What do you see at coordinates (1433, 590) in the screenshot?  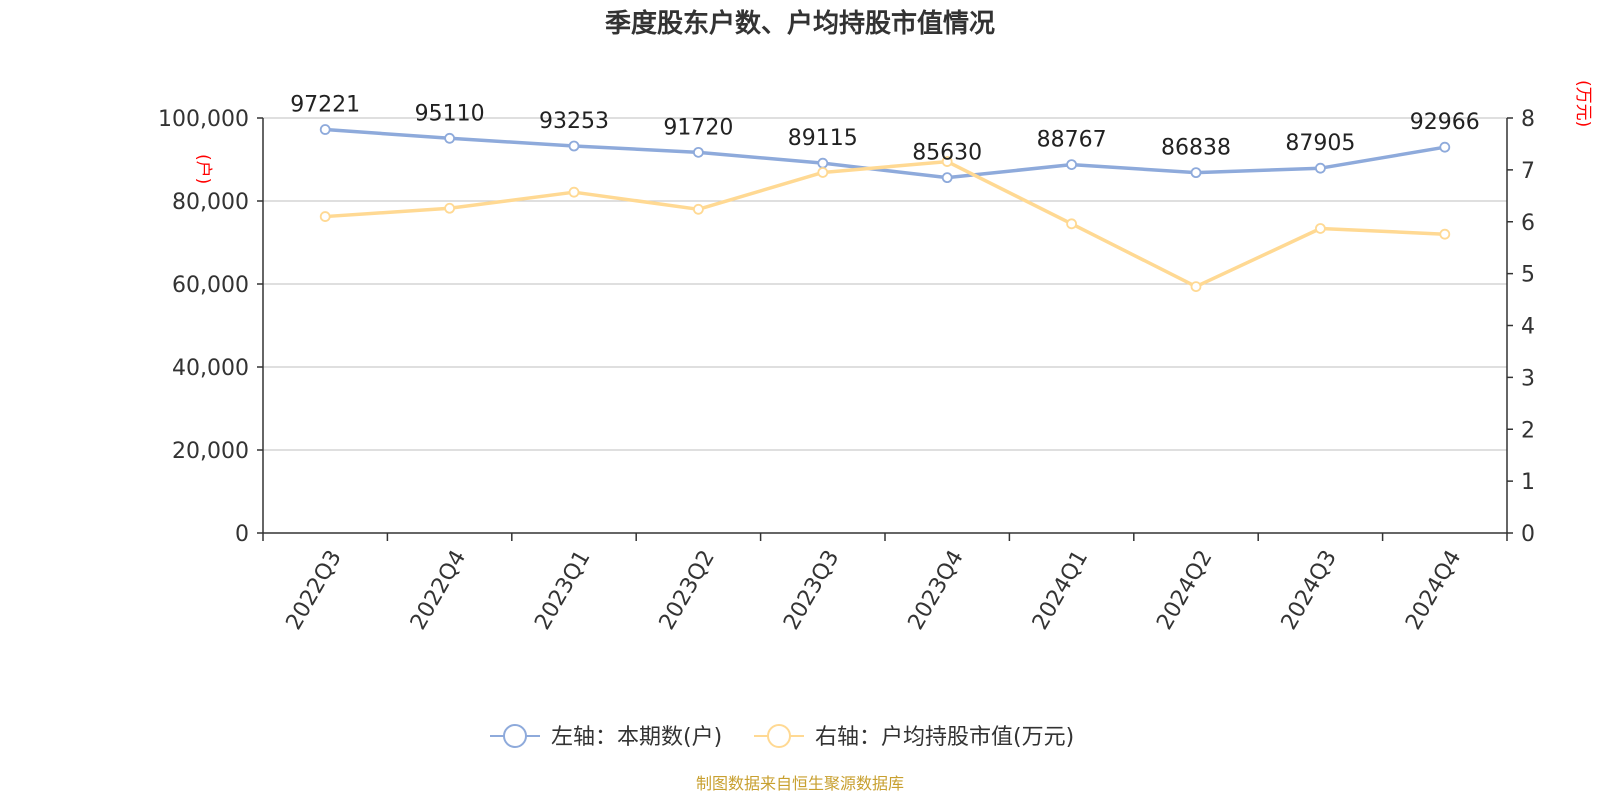 I see `x-tick-label: 2024Q4` at bounding box center [1433, 590].